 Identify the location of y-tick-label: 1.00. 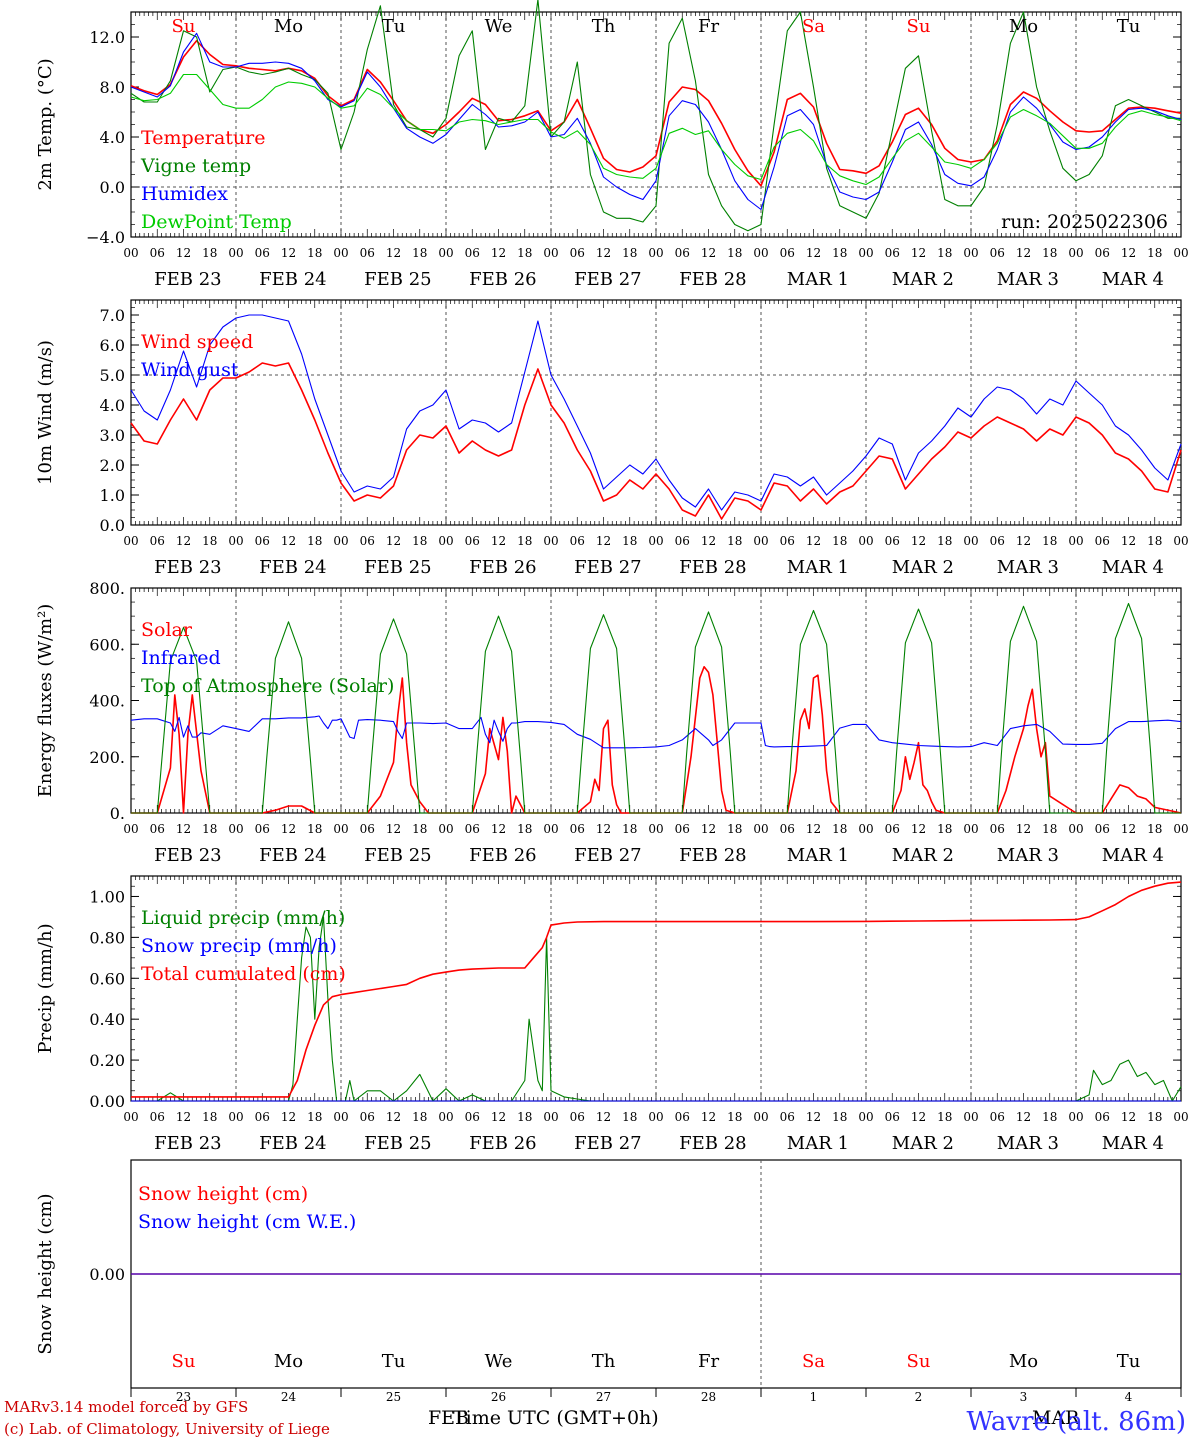
(107, 896).